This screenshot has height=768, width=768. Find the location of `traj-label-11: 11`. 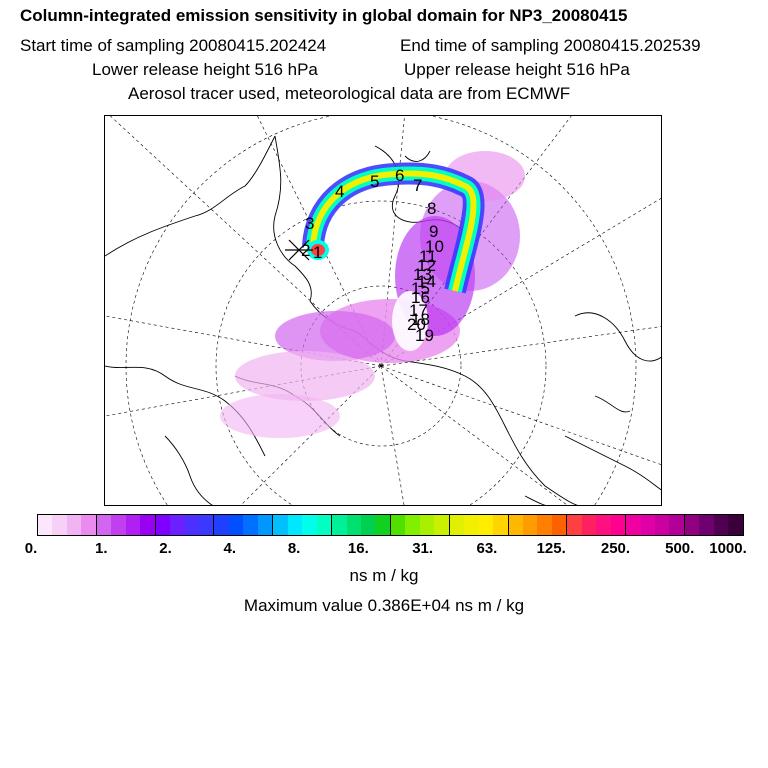

traj-label-11: 11 is located at coordinates (428, 256).